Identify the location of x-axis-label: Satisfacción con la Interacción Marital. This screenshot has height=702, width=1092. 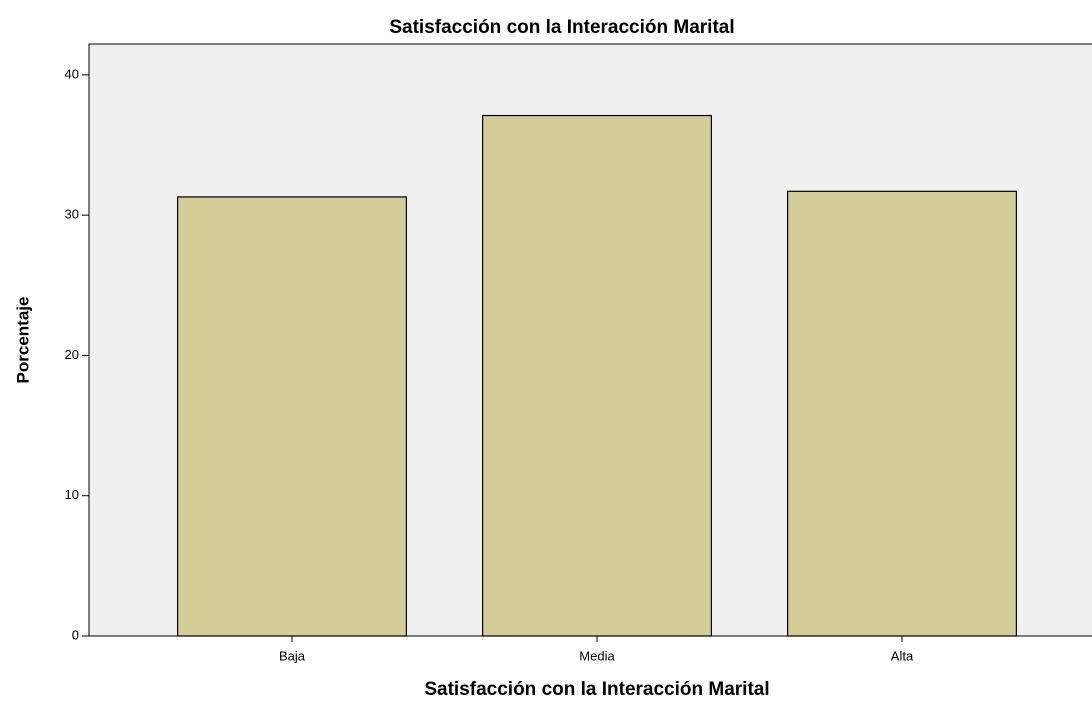
(596, 689).